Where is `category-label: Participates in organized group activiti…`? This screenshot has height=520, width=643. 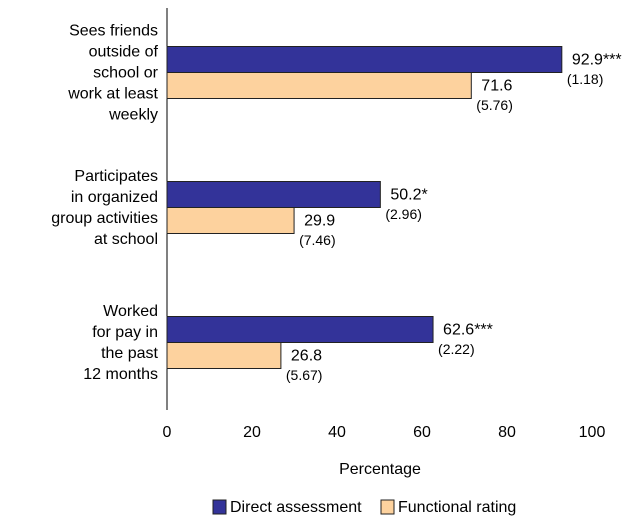
category-label: Participates in organized group activiti… is located at coordinates (104, 207).